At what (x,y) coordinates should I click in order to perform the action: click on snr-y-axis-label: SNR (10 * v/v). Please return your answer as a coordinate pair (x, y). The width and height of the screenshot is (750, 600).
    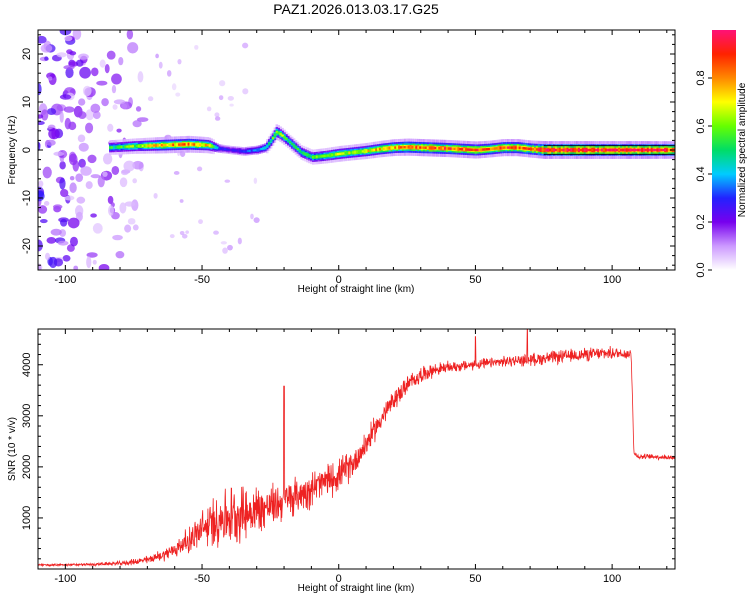
    Looking at the image, I should click on (12, 449).